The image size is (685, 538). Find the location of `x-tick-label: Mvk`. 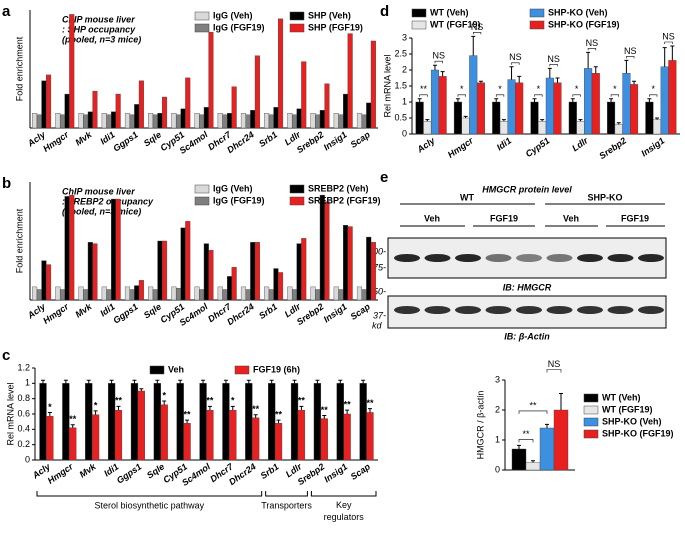

x-tick-label: Mvk is located at coordinates (83, 310).